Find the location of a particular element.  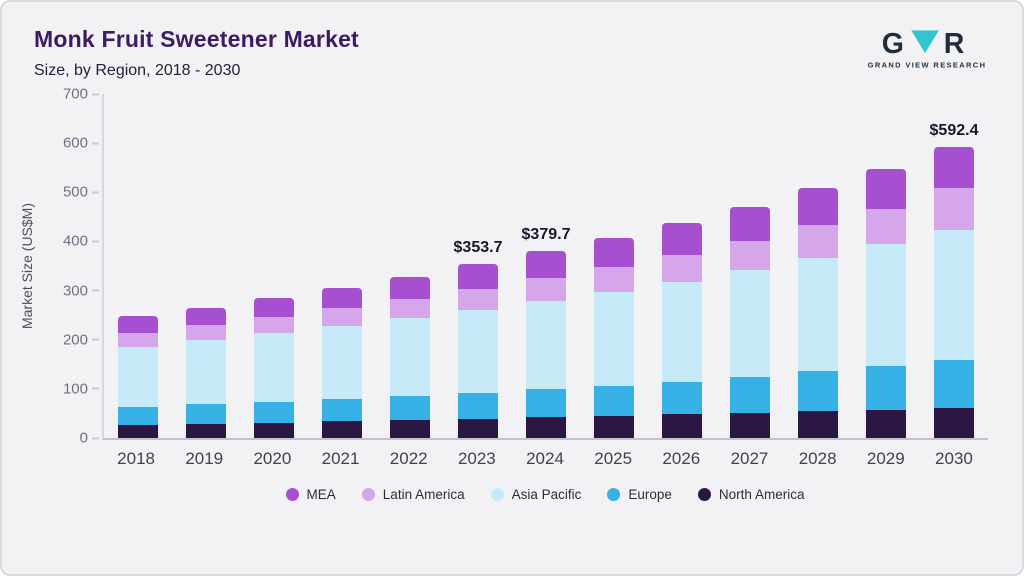

page-subtitle: Size, by Region, 2018 - 2030 is located at coordinates (137, 70).